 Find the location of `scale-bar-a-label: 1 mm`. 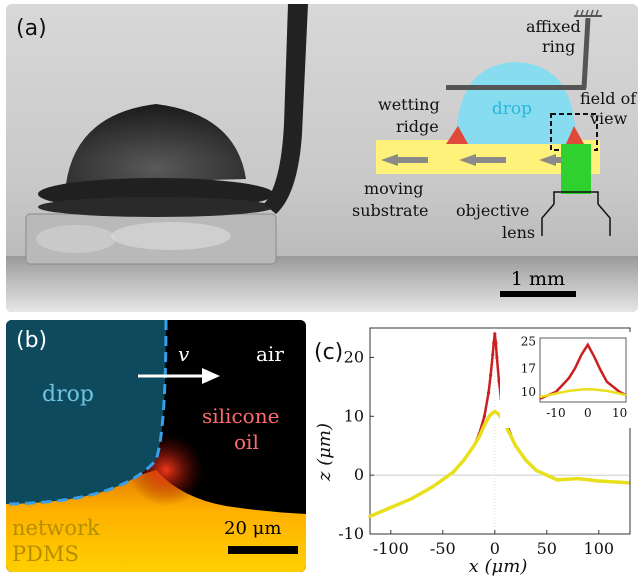

scale-bar-a-label: 1 mm is located at coordinates (538, 279).